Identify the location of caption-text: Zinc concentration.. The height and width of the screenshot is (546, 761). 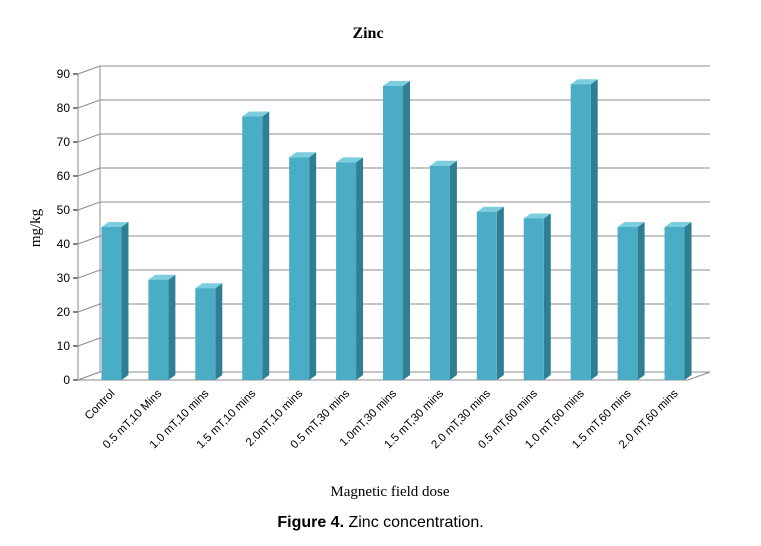
(414, 522).